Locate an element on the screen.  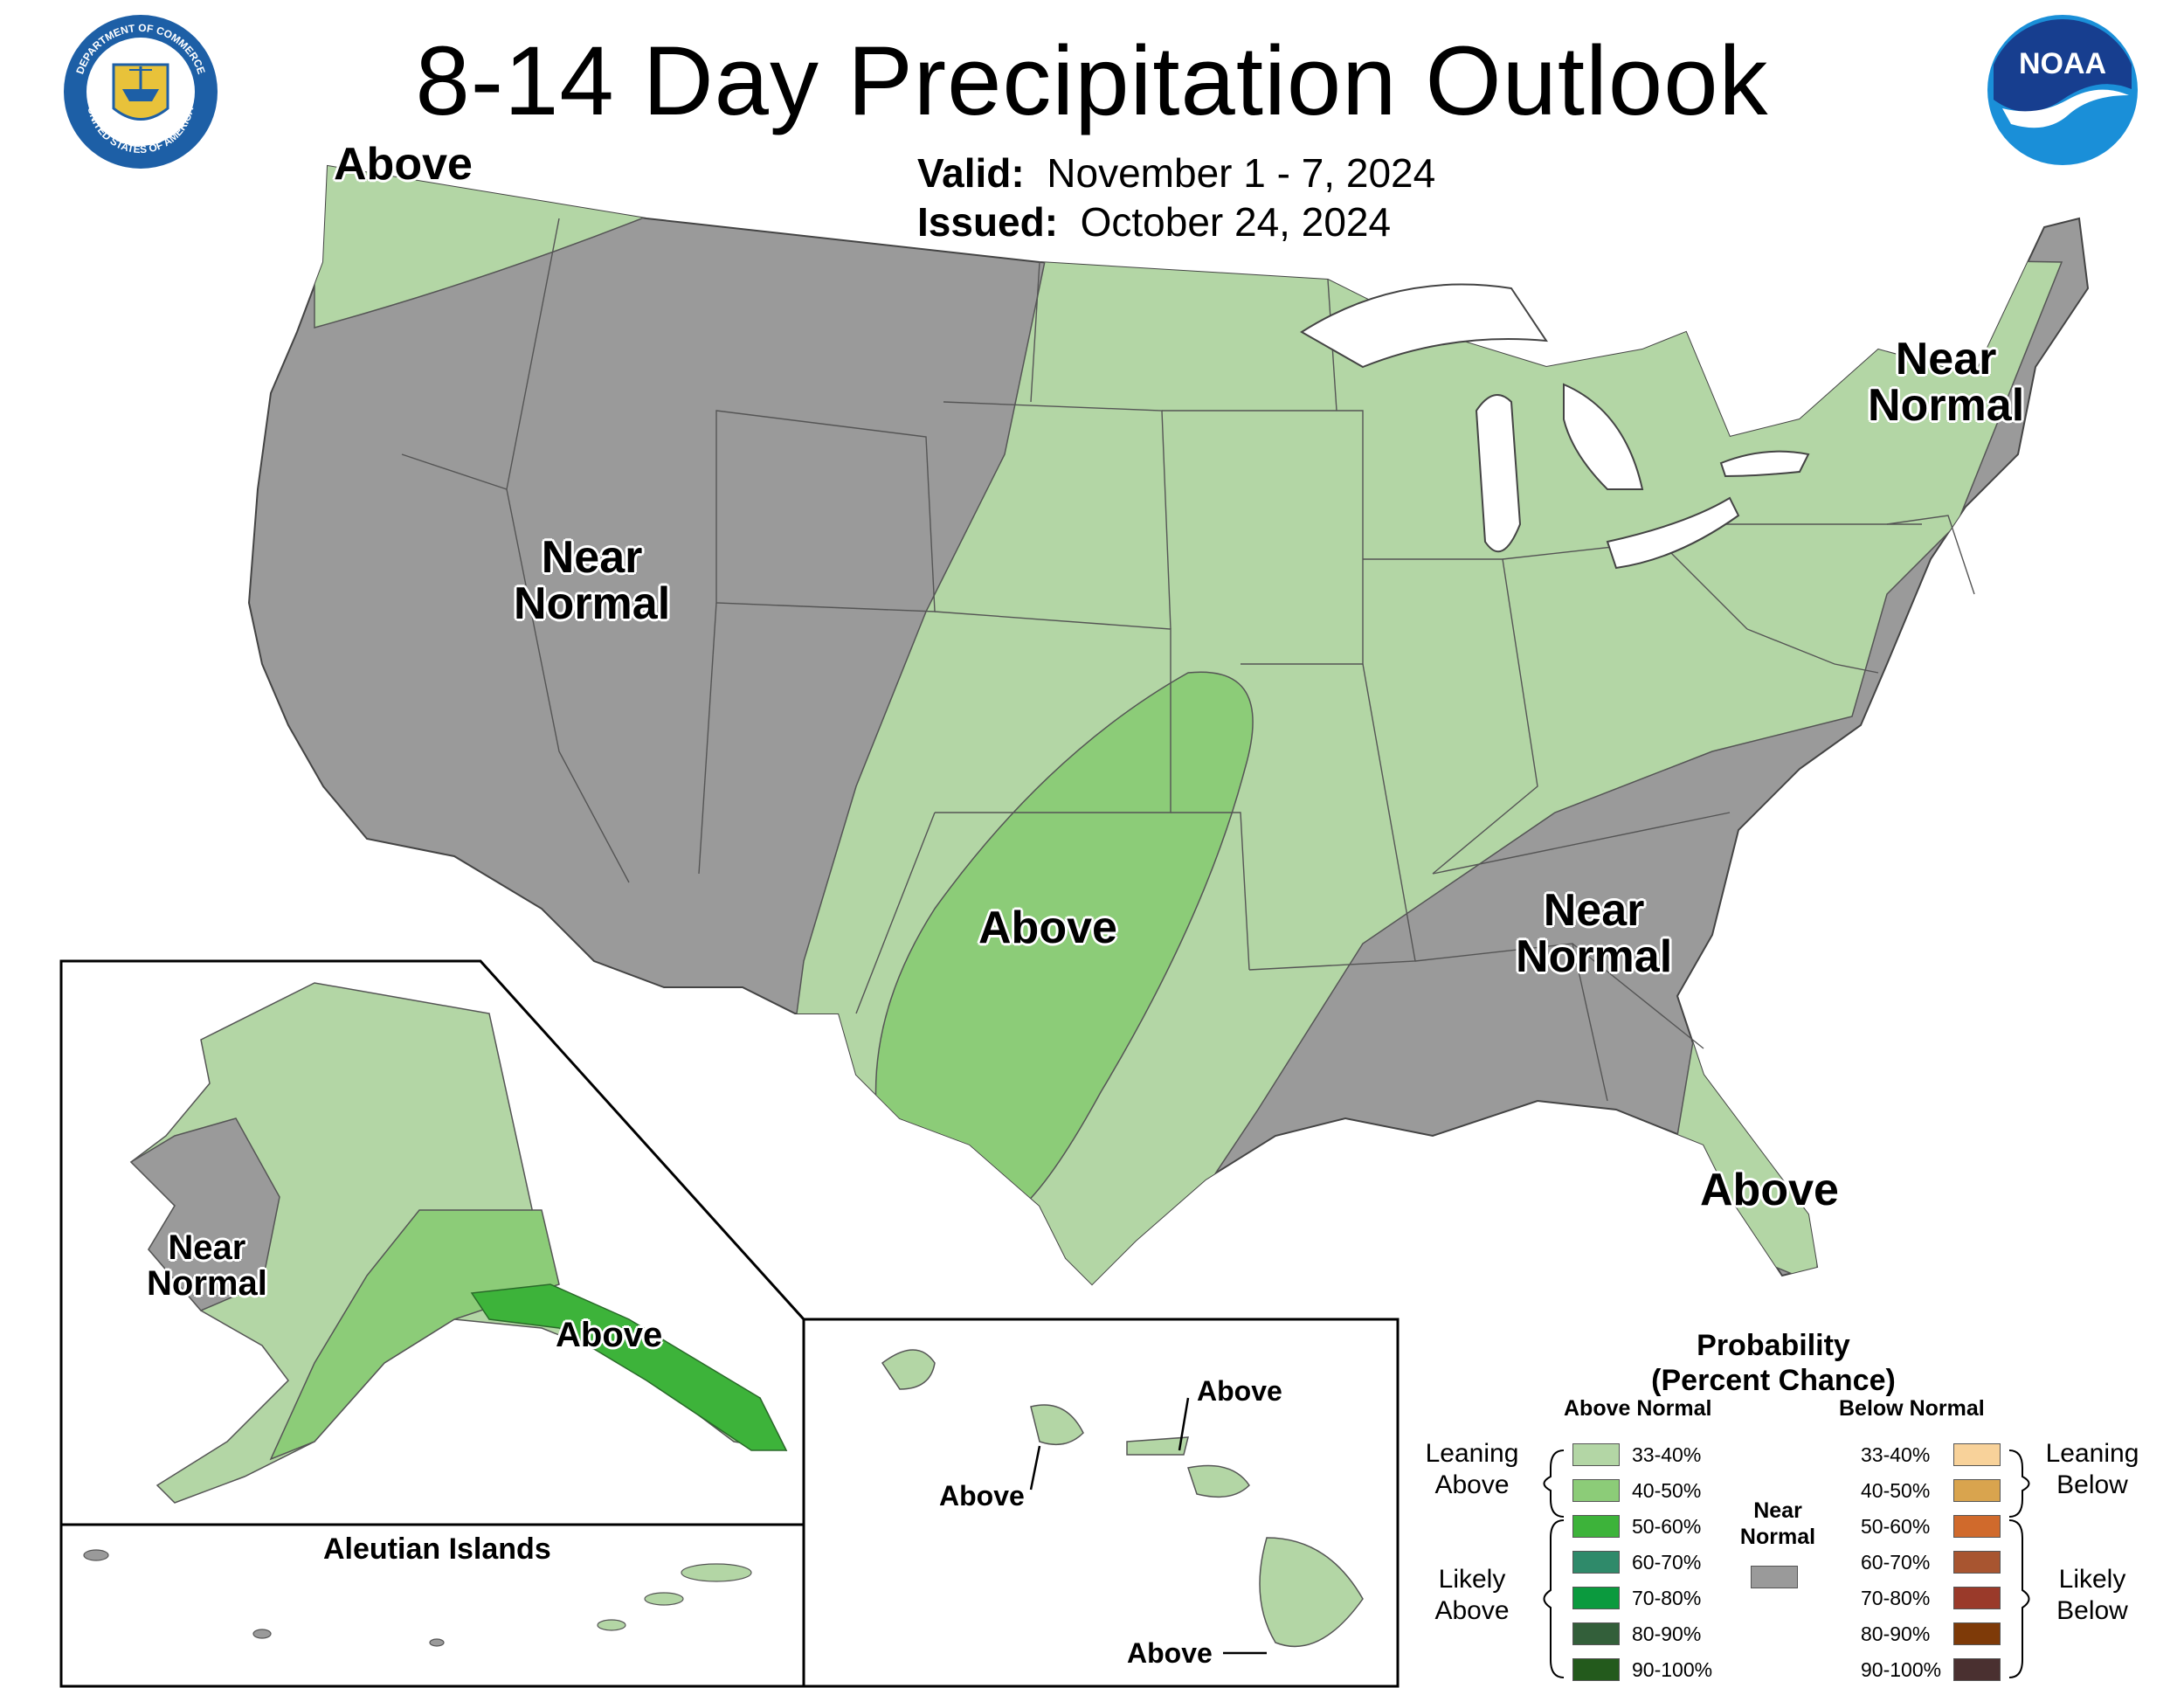
lake-superior is located at coordinates (1424, 326).